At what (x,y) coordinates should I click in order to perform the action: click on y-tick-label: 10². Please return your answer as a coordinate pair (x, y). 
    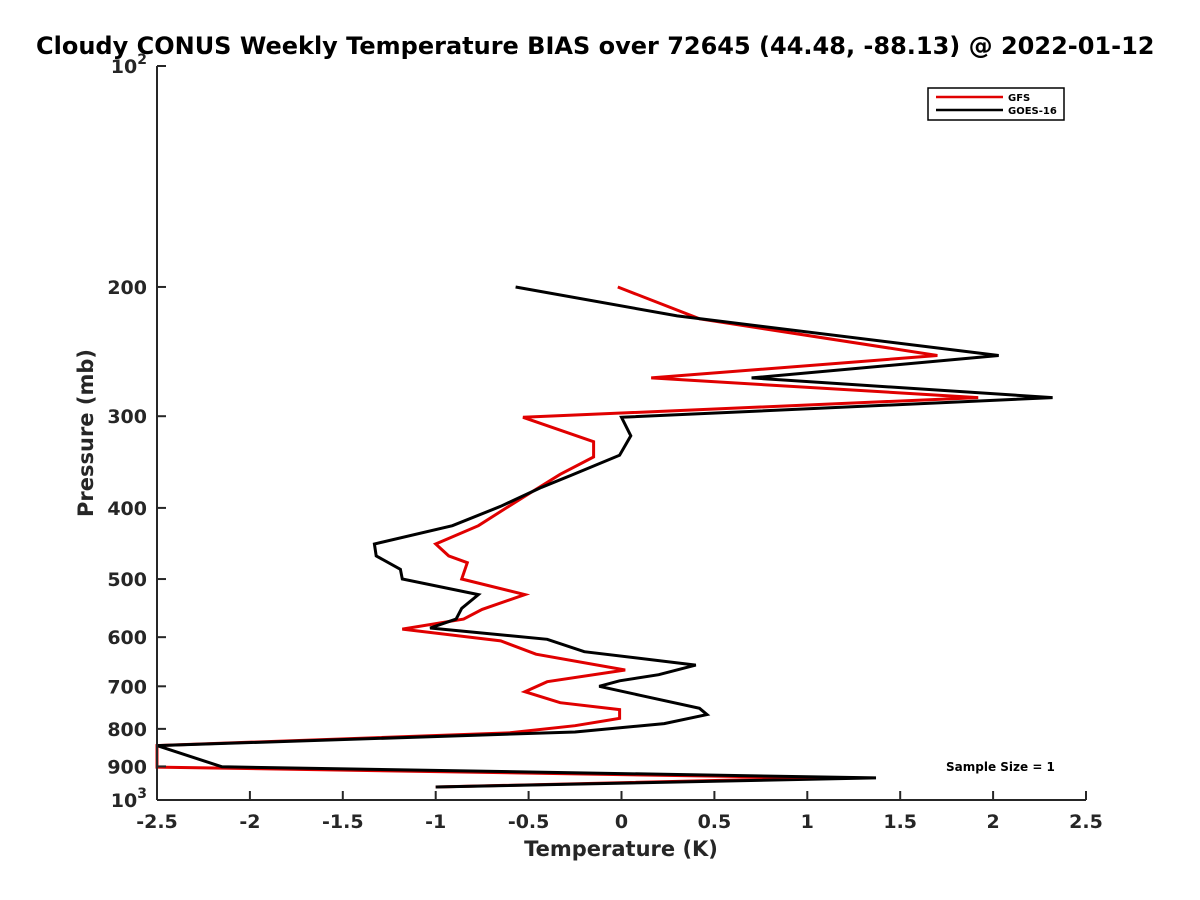
    Looking at the image, I should click on (129, 65).